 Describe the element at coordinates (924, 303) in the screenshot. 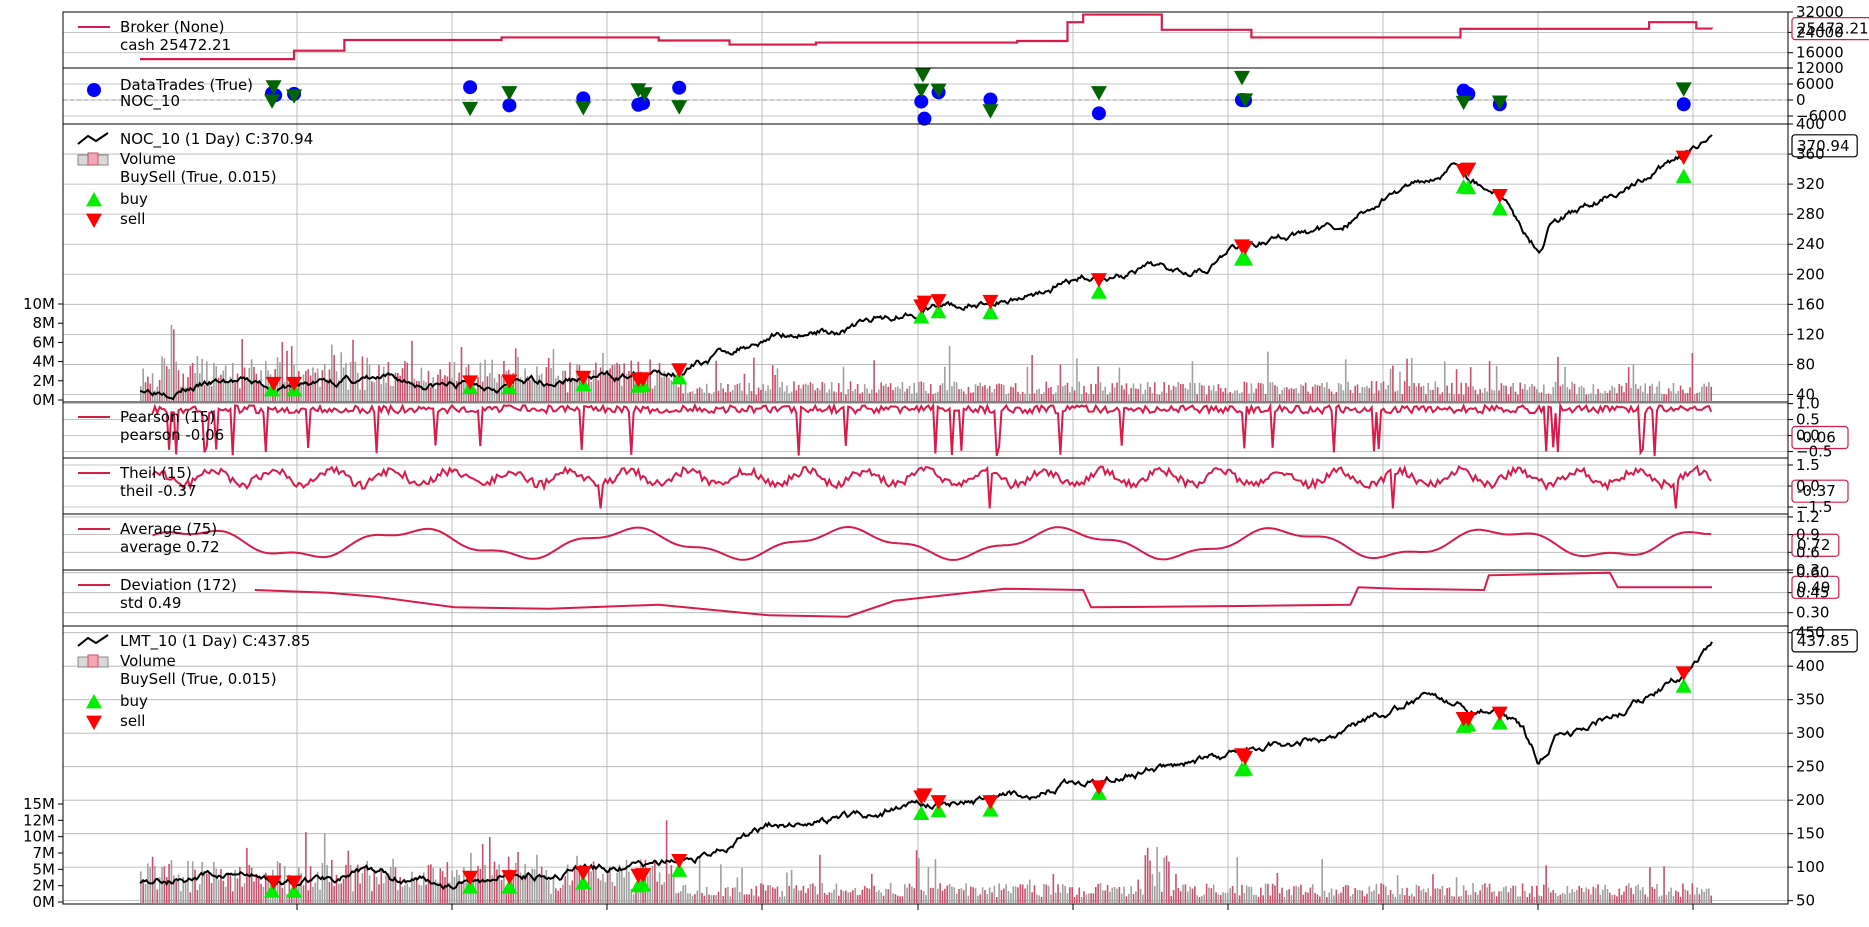

I see `sell-marker` at that location.